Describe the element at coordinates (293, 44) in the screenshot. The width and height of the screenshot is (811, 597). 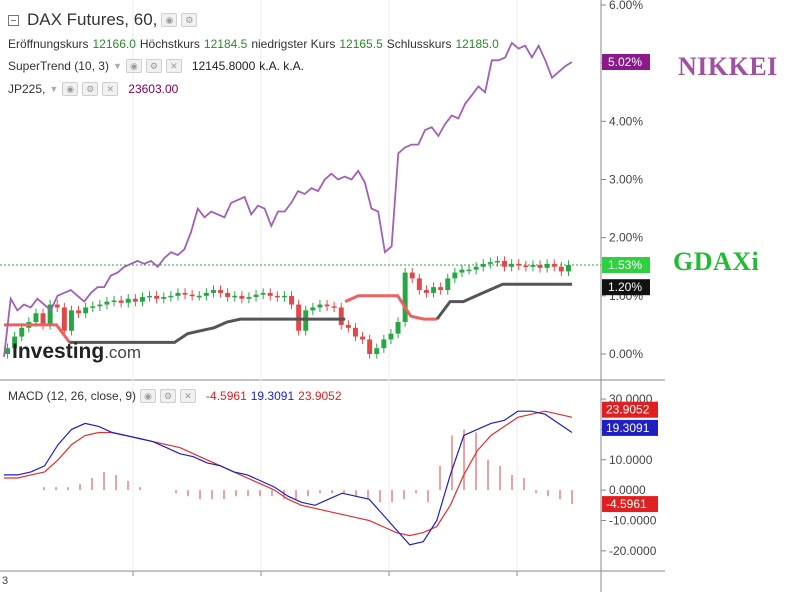
I see `ohlc-low-label: niedrigster Kurs` at that location.